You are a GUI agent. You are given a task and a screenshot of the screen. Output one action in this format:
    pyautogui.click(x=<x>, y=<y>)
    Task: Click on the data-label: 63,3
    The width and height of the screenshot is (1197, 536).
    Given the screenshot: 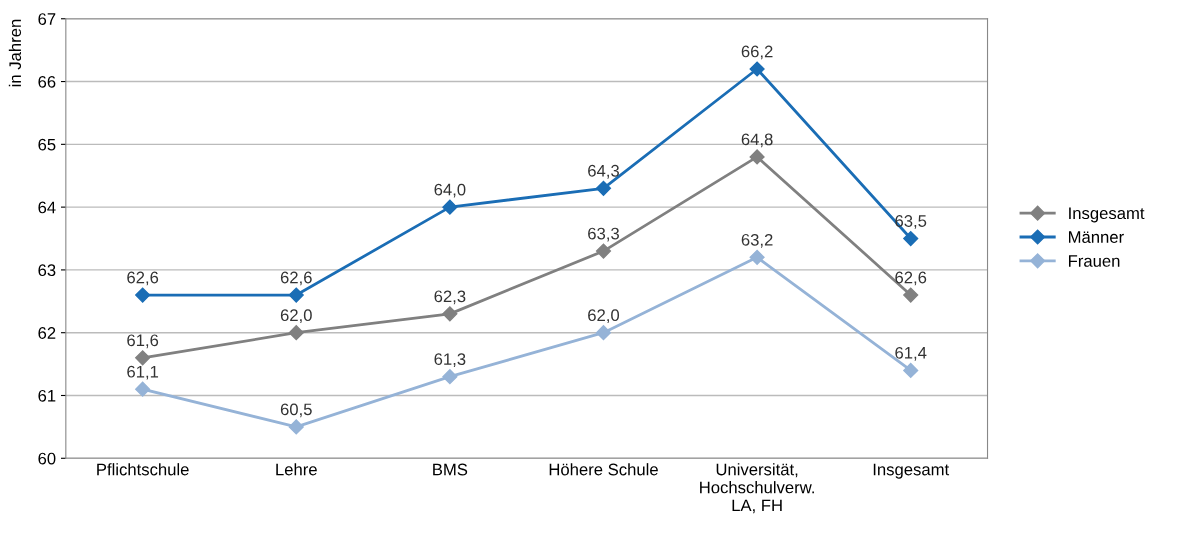 What is the action you would take?
    pyautogui.click(x=603, y=234)
    